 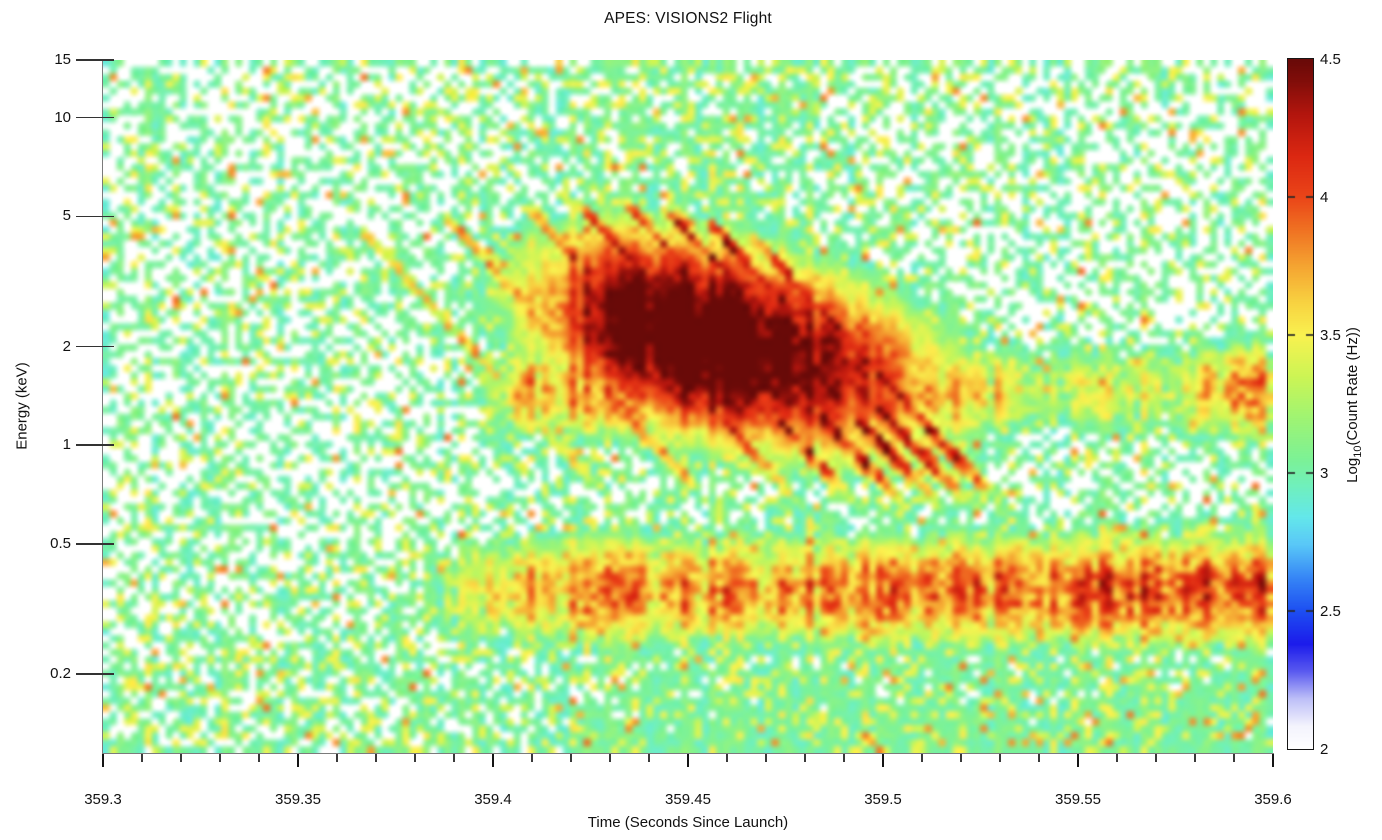 What do you see at coordinates (1324, 197) in the screenshot?
I see `colorbar-tick-label: 4` at bounding box center [1324, 197].